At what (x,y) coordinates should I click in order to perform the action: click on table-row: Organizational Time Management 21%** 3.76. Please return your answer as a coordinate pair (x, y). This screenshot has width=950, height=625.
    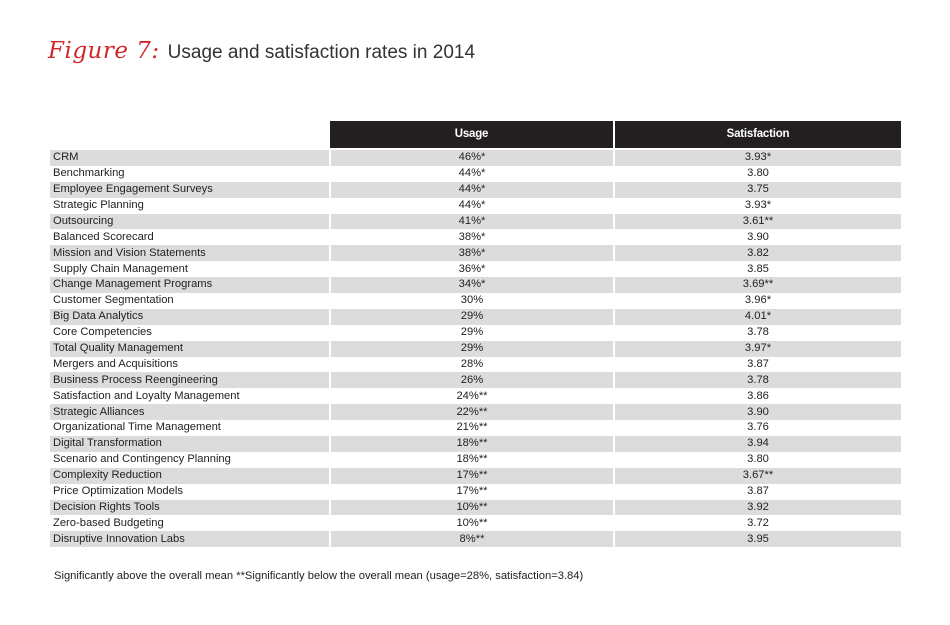
    Looking at the image, I should click on (475, 428).